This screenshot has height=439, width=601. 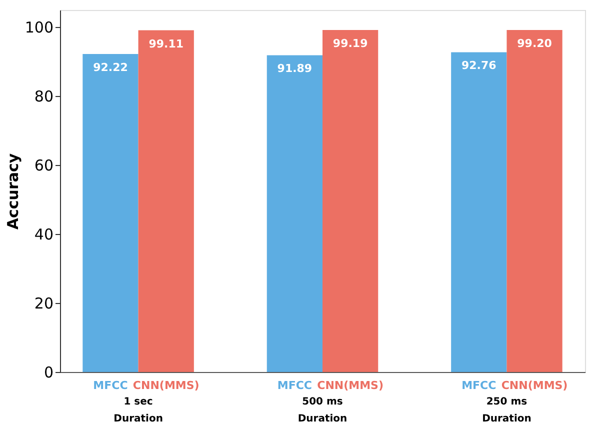 What do you see at coordinates (44, 303) in the screenshot?
I see `y-tick-label: 20` at bounding box center [44, 303].